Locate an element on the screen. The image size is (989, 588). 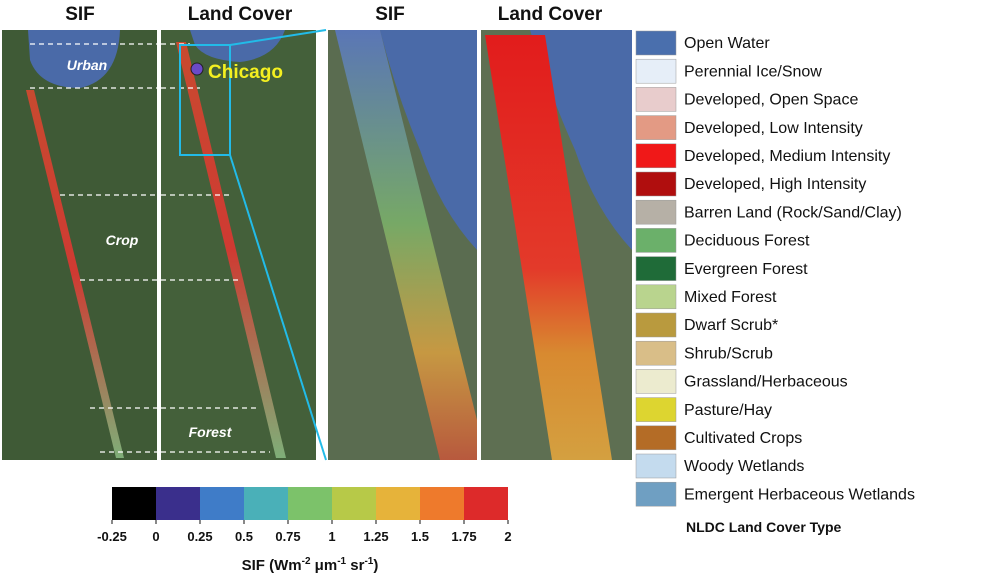
colorbar-label: SIF (Wm-2 μm-1 sr-1) is located at coordinates (310, 565).